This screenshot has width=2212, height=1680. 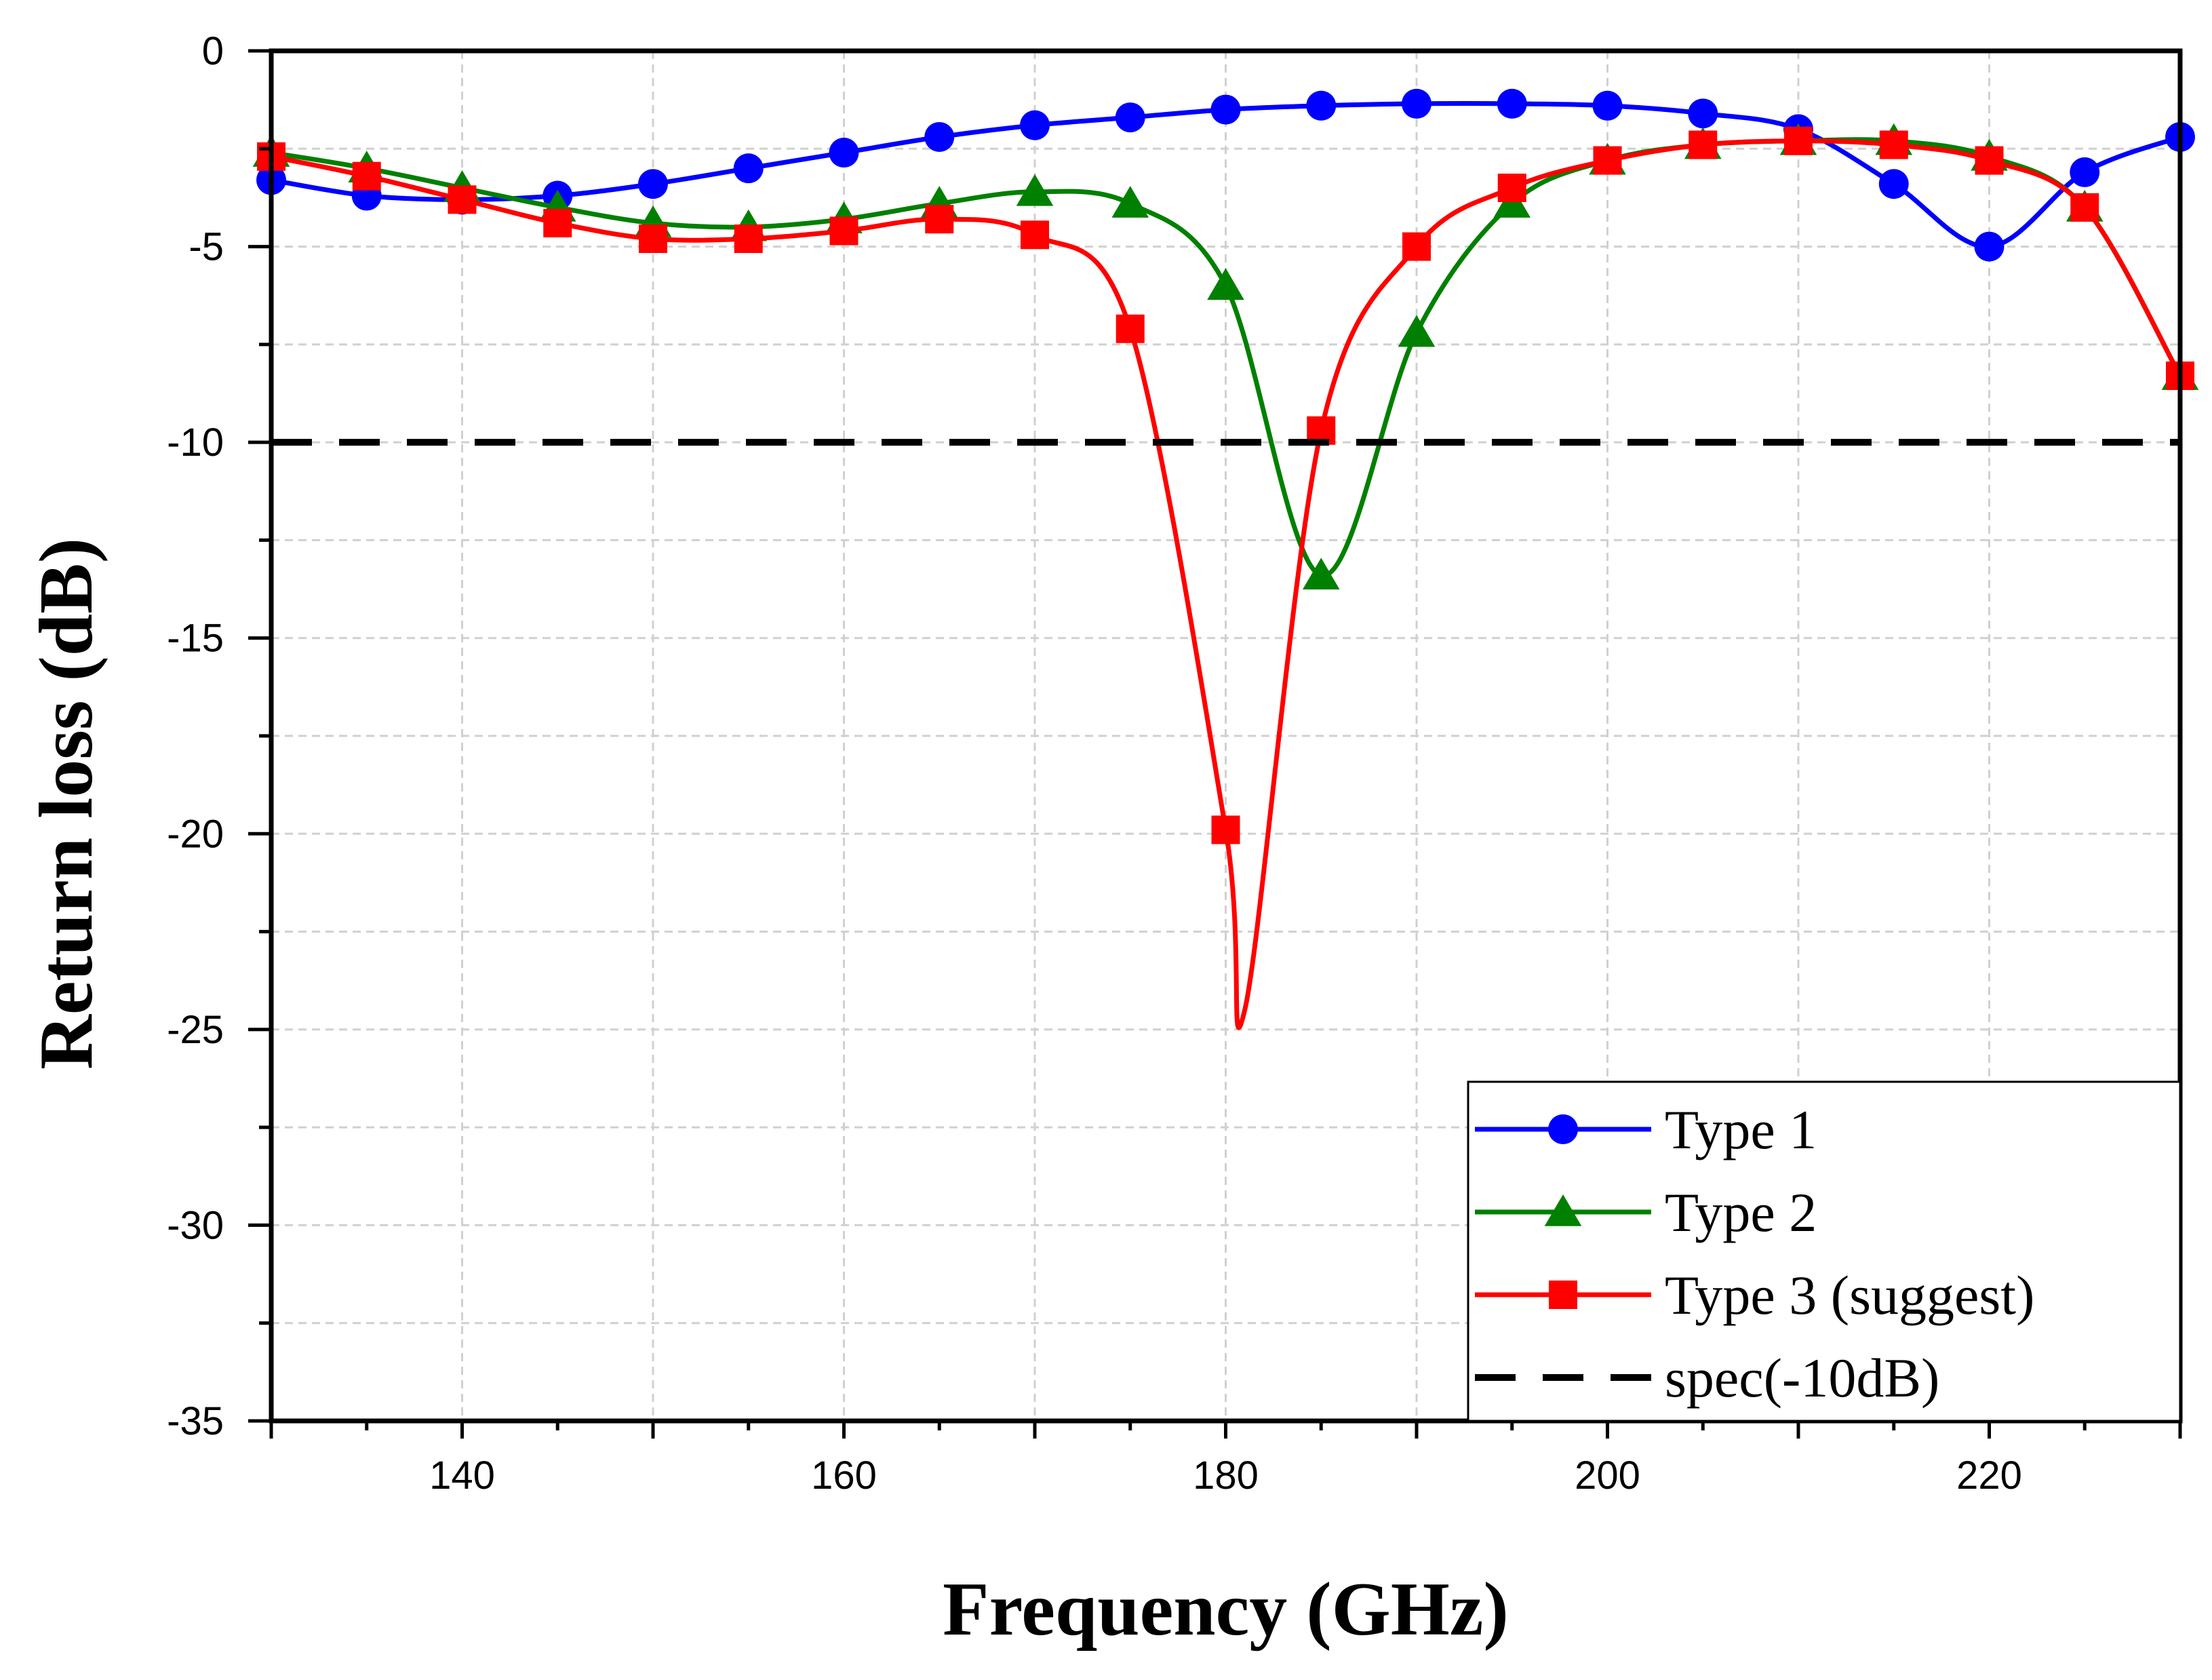 I want to click on y-tick-label: -10, so click(x=196, y=443).